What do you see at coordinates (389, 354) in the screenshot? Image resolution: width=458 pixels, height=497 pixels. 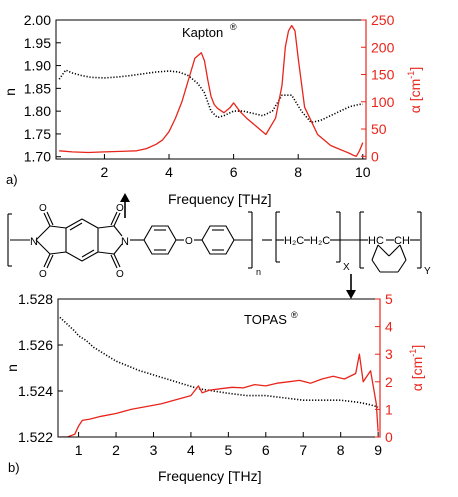 I see `panel-b-y2-tick-label: 3` at bounding box center [389, 354].